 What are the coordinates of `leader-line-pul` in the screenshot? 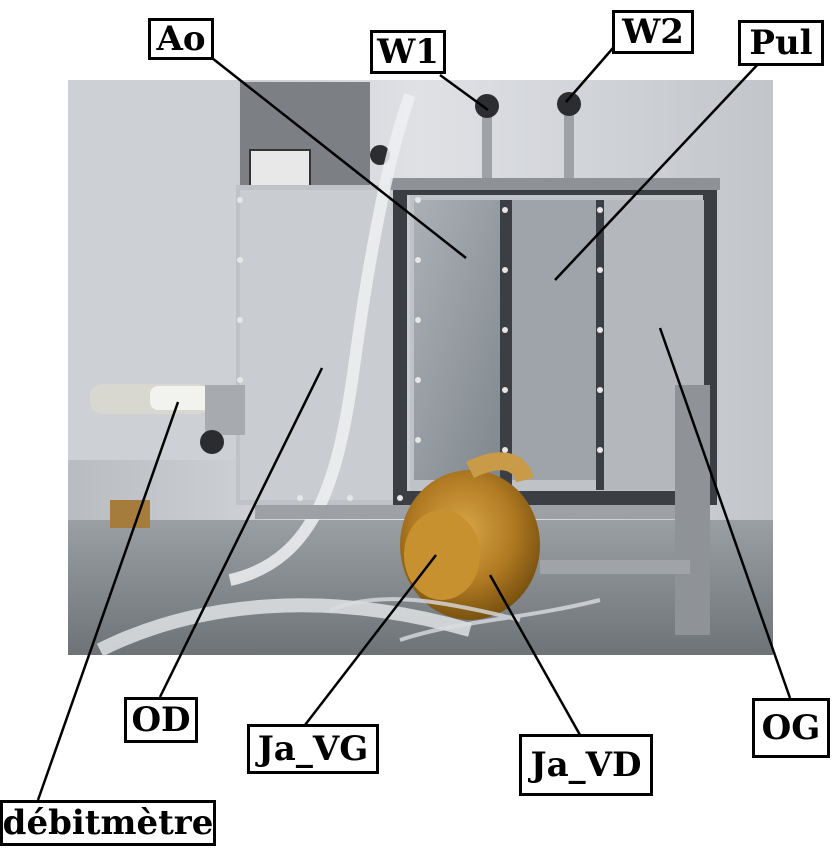 It's located at (657, 171).